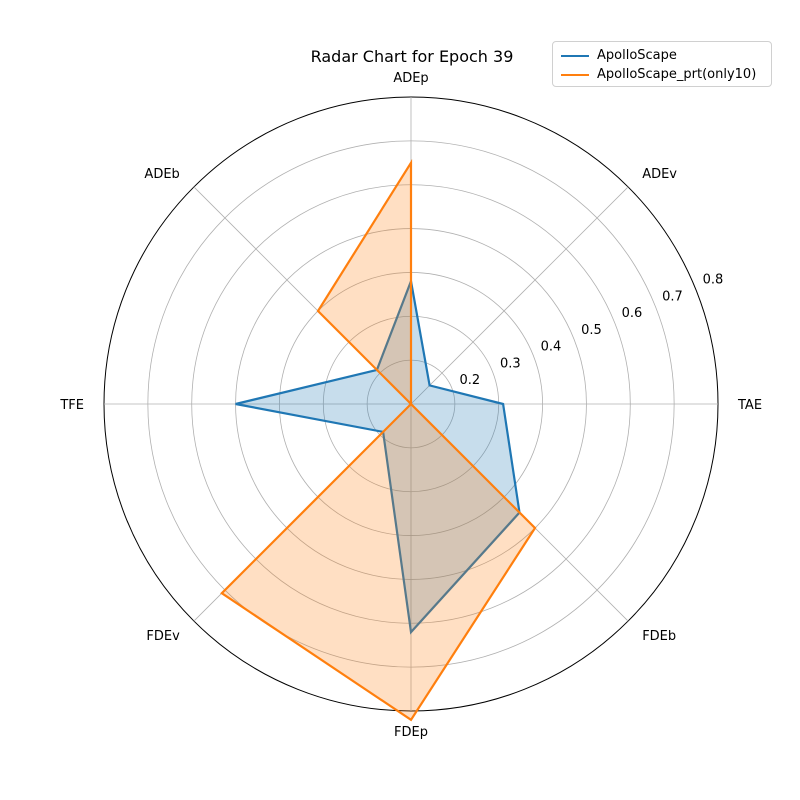 Image resolution: width=800 pixels, height=800 pixels. What do you see at coordinates (470, 380) in the screenshot?
I see `radial-tick-label: 0.2` at bounding box center [470, 380].